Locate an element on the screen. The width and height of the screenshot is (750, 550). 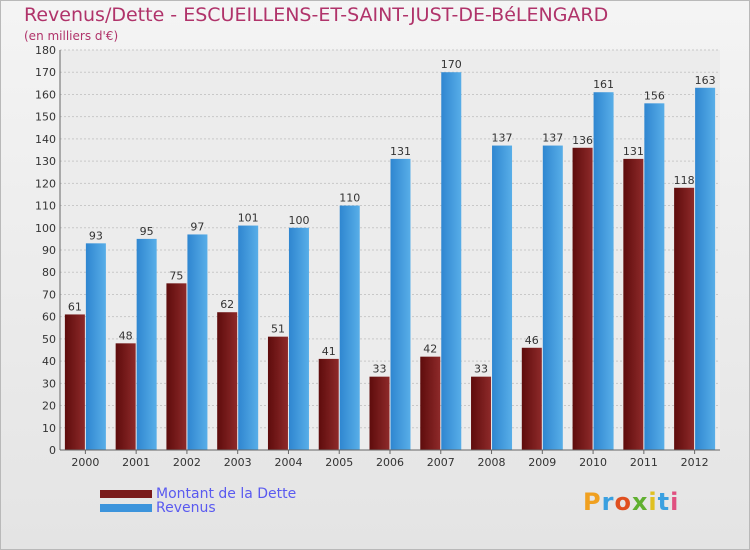
x-tick-label: 2004 is located at coordinates (288, 462).